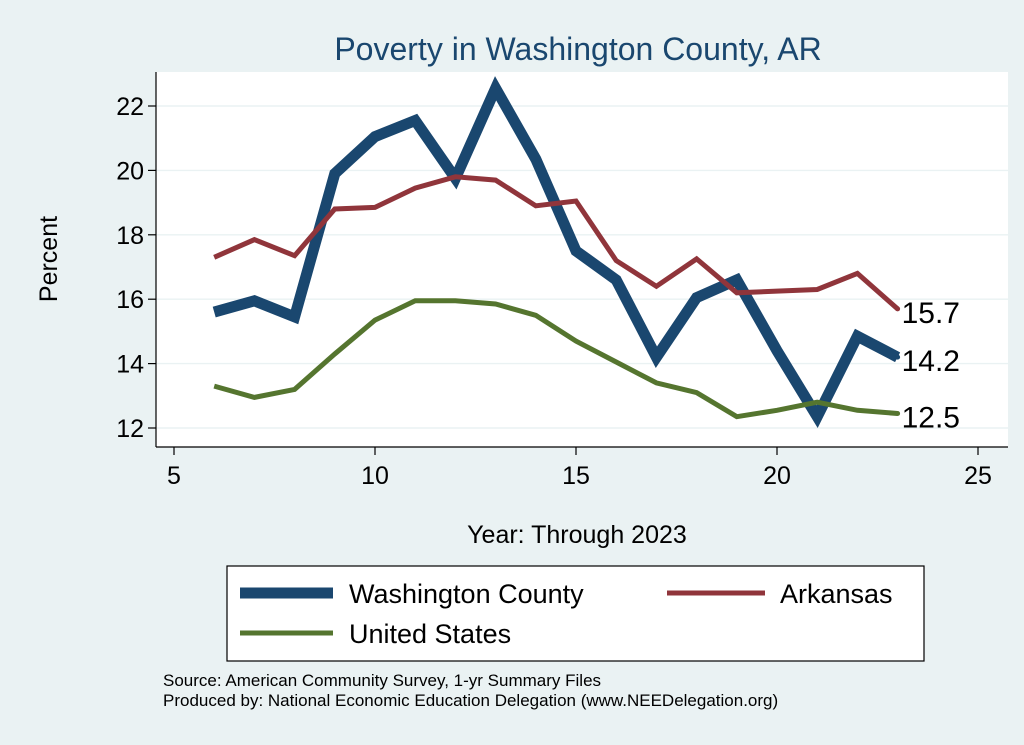  What do you see at coordinates (931, 313) in the screenshot?
I see `end-label-arkansas: 15.7` at bounding box center [931, 313].